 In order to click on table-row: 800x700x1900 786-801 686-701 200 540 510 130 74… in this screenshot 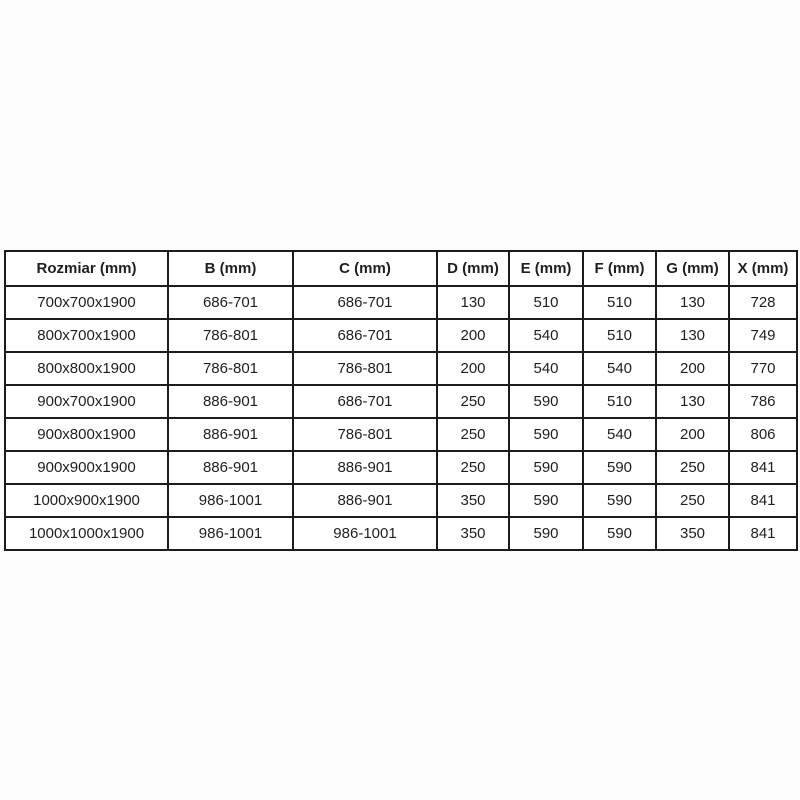, I will do `click(401, 335)`.